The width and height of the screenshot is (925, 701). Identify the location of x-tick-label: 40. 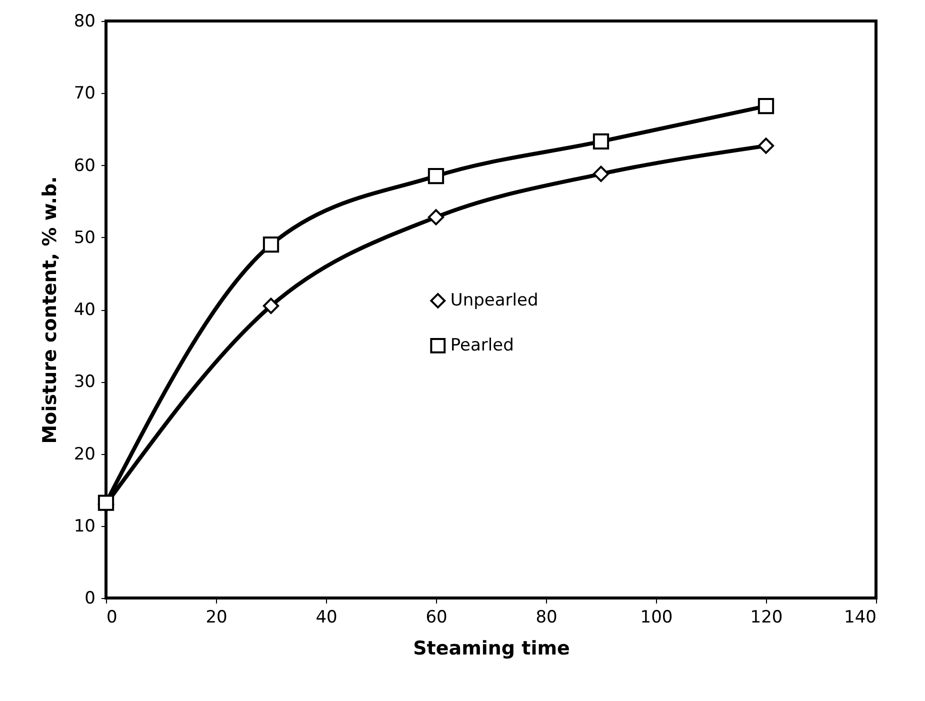
(327, 618).